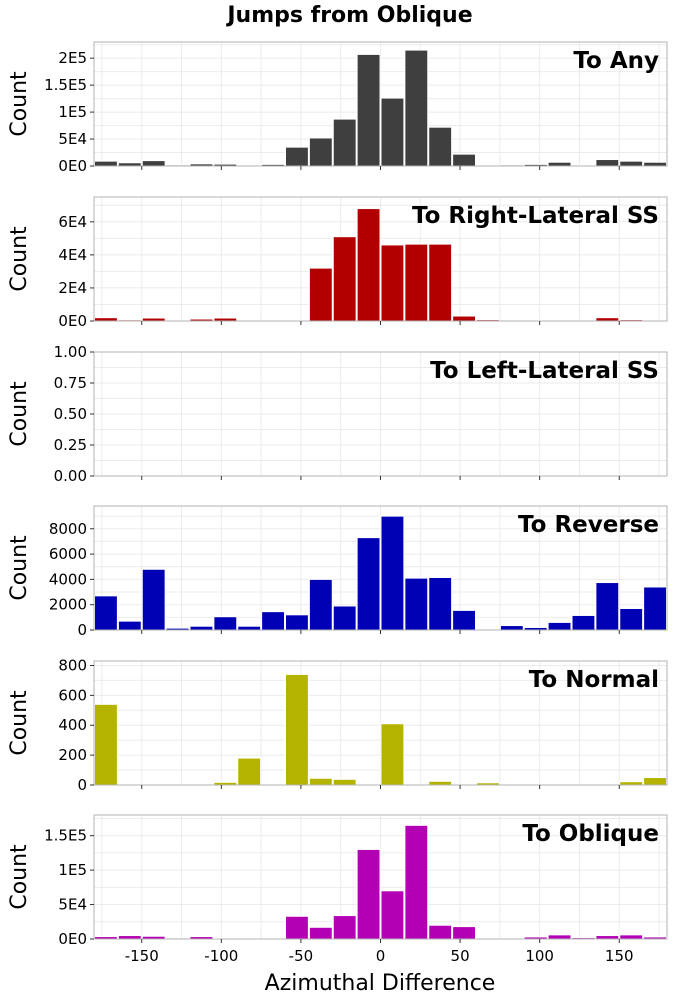  What do you see at coordinates (68, 529) in the screenshot?
I see `y-tick-label: 8000` at bounding box center [68, 529].